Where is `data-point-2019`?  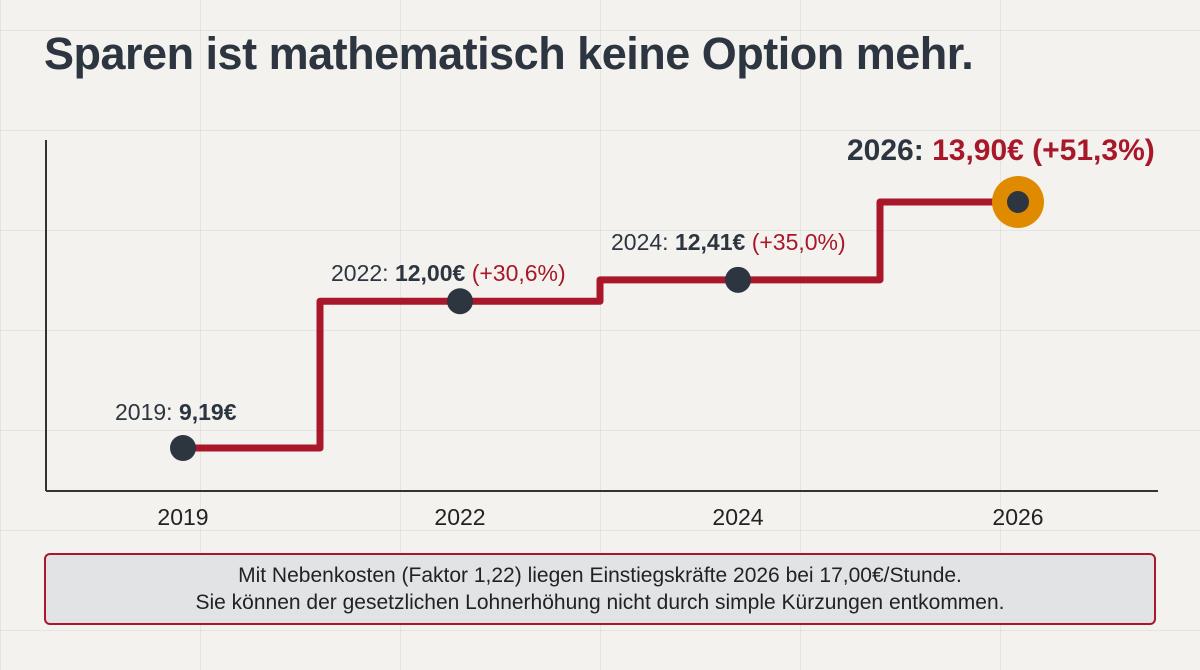
data-point-2019 is located at coordinates (183, 448).